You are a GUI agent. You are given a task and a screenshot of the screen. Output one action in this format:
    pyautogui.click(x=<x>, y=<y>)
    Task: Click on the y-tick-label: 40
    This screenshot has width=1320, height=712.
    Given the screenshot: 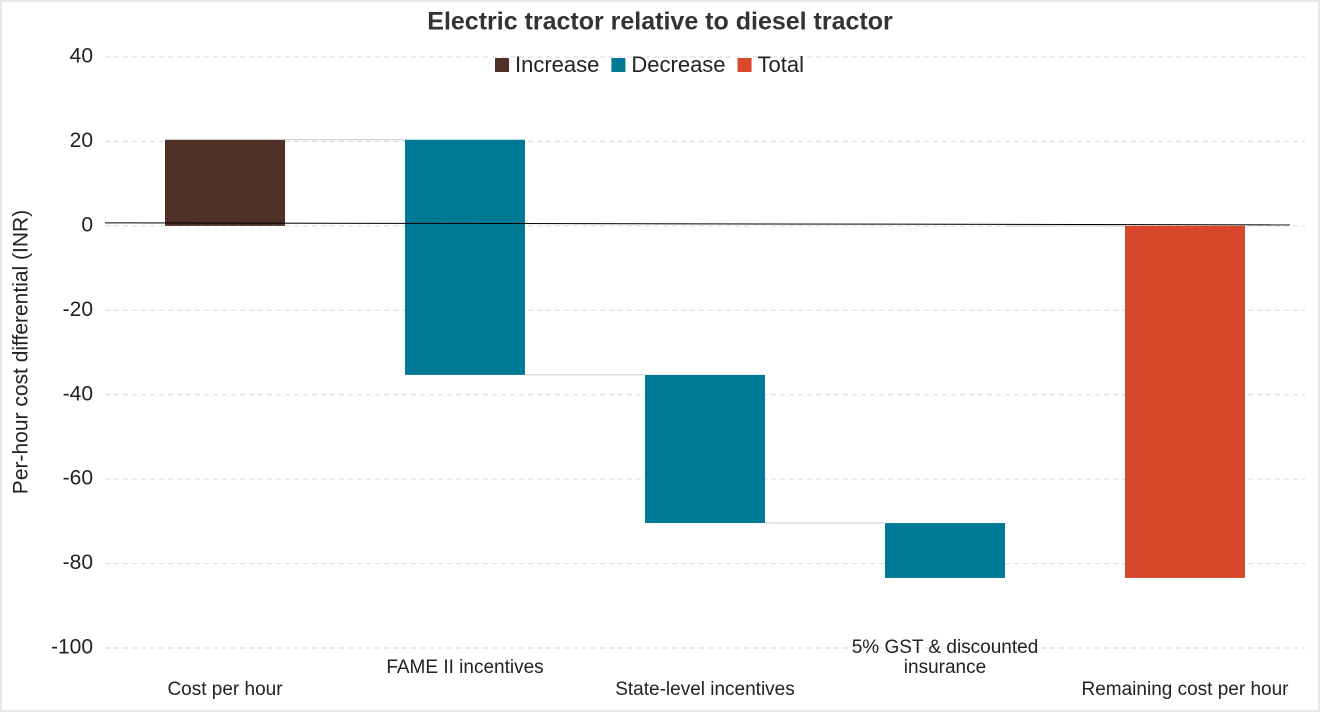 What is the action you would take?
    pyautogui.click(x=81, y=56)
    